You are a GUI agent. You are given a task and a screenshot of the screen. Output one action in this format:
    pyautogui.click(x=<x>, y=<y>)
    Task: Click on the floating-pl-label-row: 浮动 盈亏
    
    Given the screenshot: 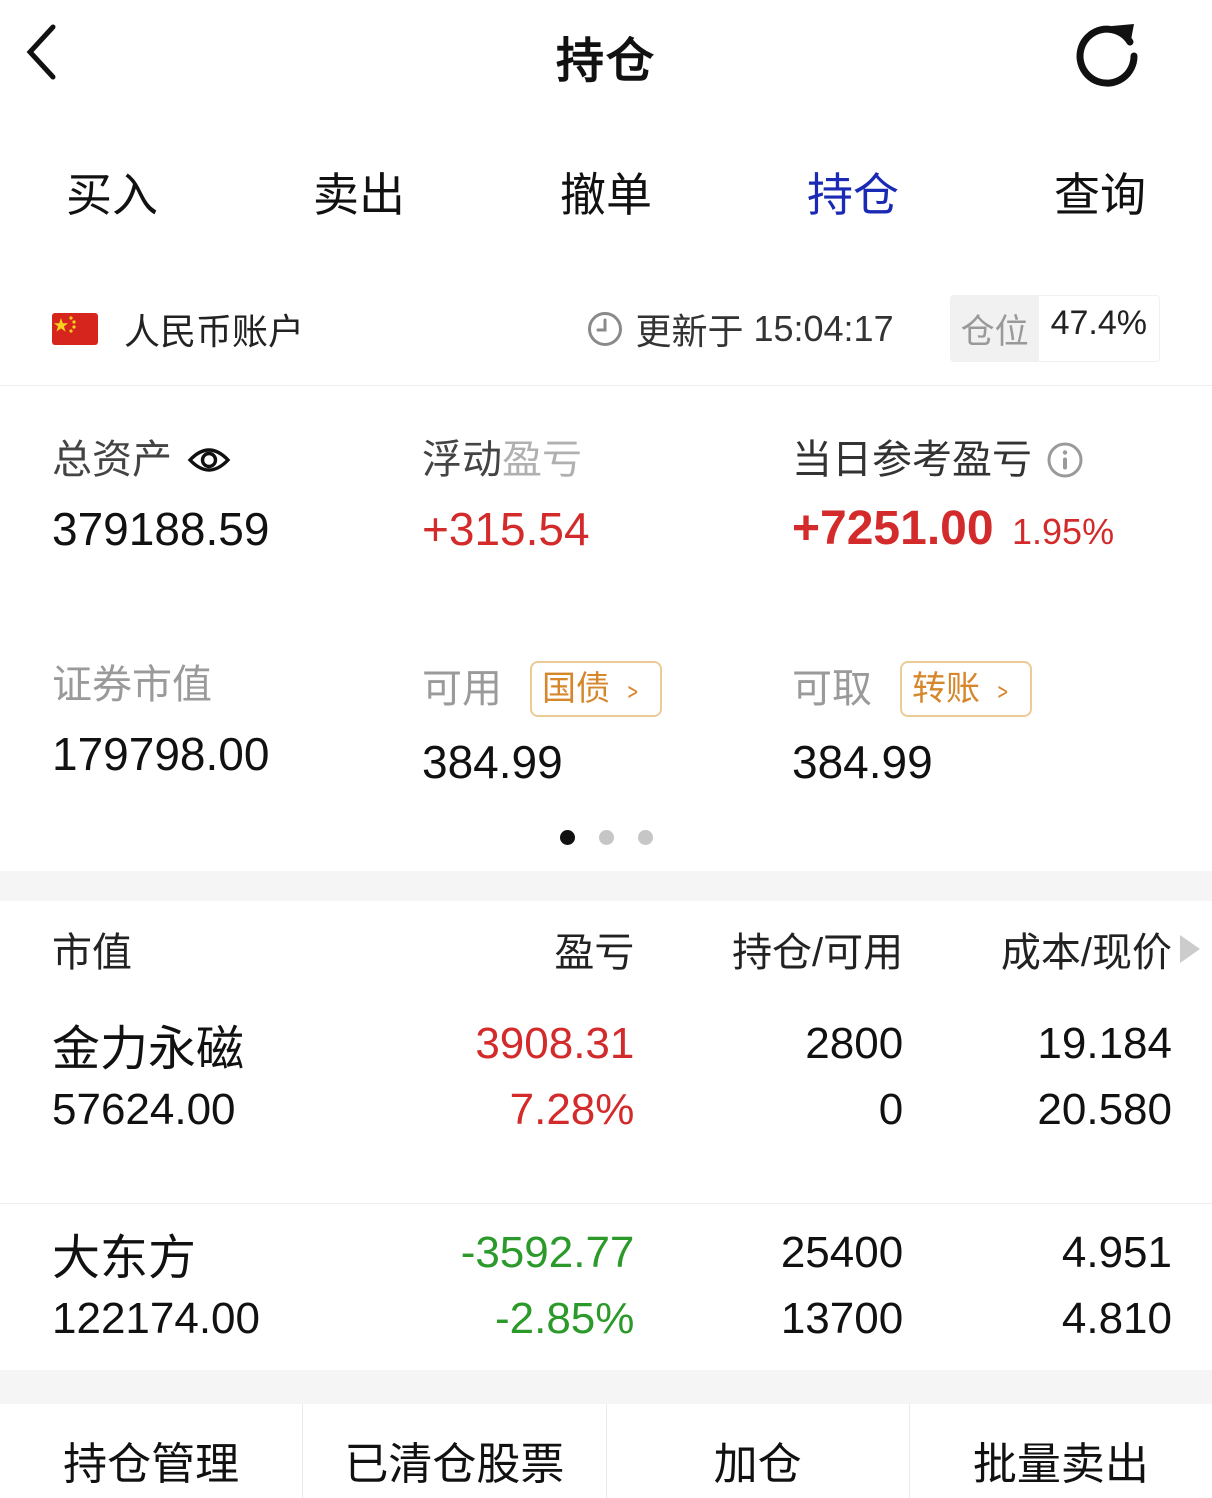 What is the action you would take?
    pyautogui.click(x=607, y=460)
    